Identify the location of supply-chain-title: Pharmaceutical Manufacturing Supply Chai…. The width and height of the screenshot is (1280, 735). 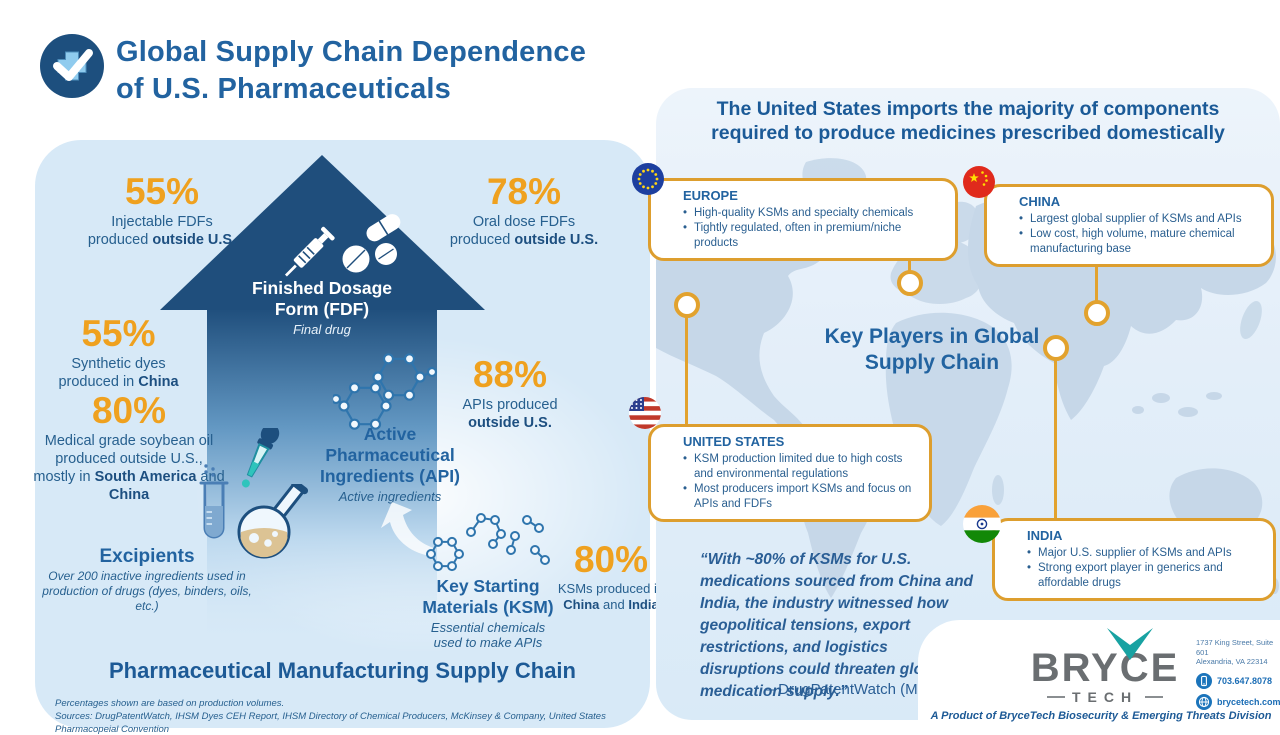
(342, 670).